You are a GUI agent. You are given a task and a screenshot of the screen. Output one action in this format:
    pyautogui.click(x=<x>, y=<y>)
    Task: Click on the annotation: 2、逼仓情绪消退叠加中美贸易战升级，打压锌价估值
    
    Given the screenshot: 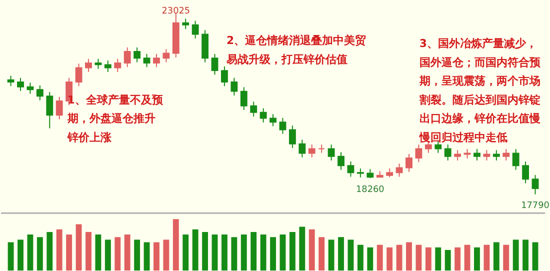 What is the action you would take?
    pyautogui.click(x=296, y=50)
    